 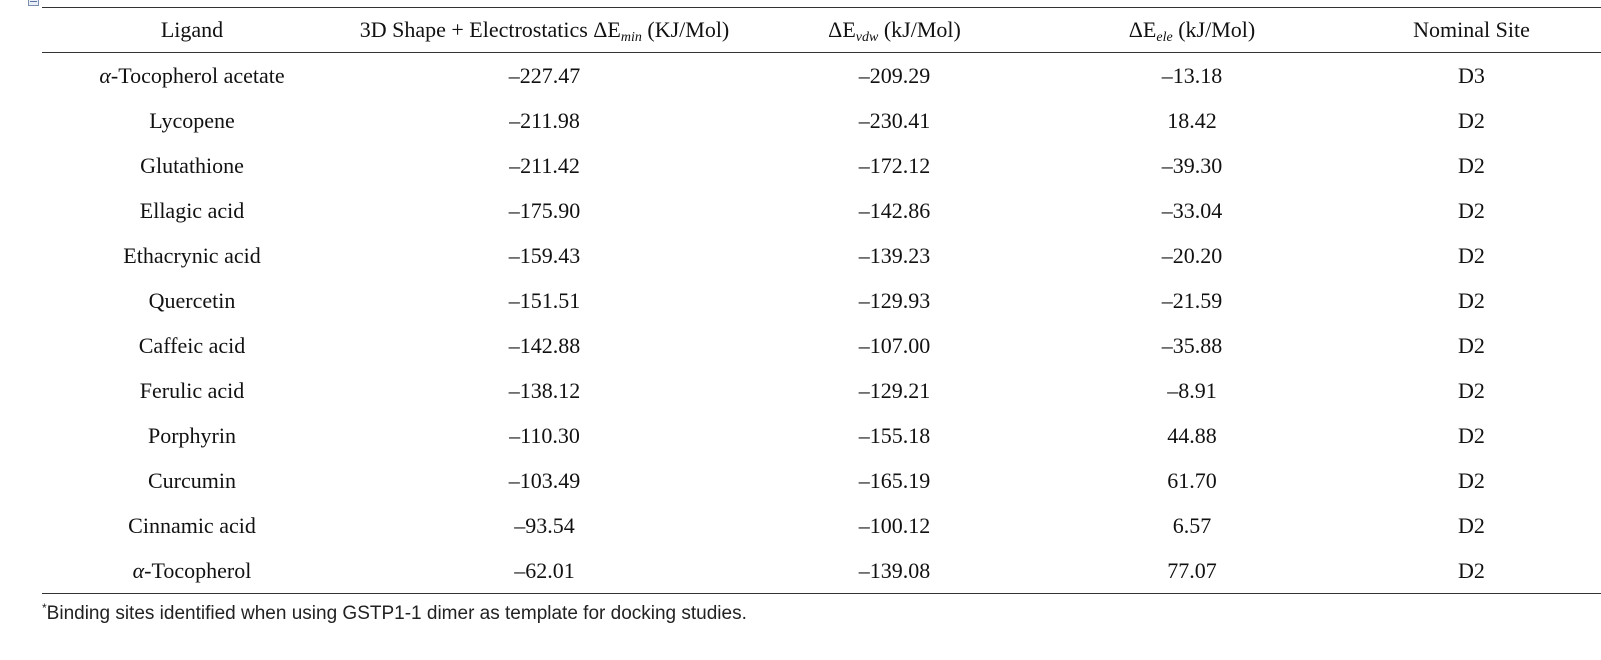 I want to click on ligand-name: Cinnamic acid, so click(x=192, y=525).